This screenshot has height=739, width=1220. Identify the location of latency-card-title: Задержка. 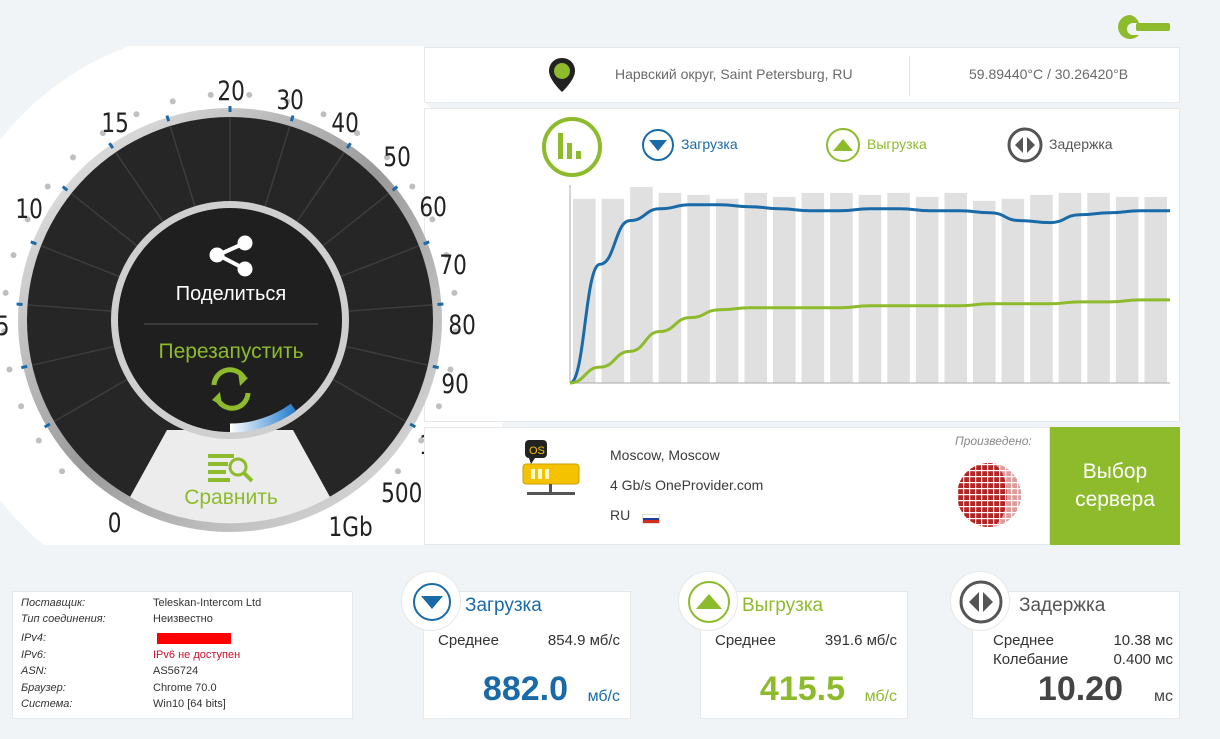
(1062, 605).